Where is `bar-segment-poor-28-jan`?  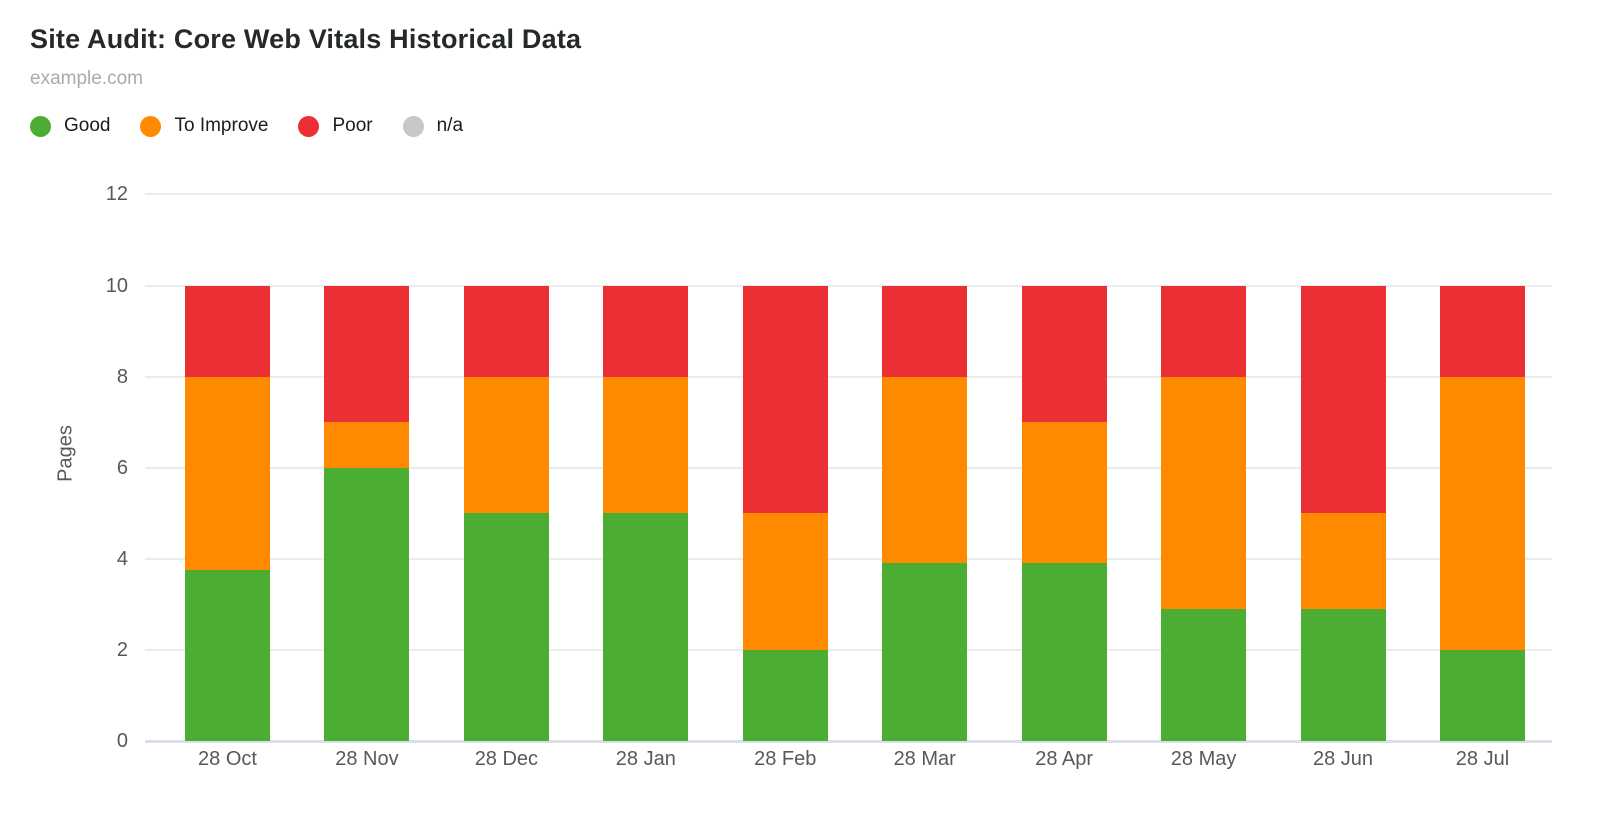 bar-segment-poor-28-jan is located at coordinates (646, 331).